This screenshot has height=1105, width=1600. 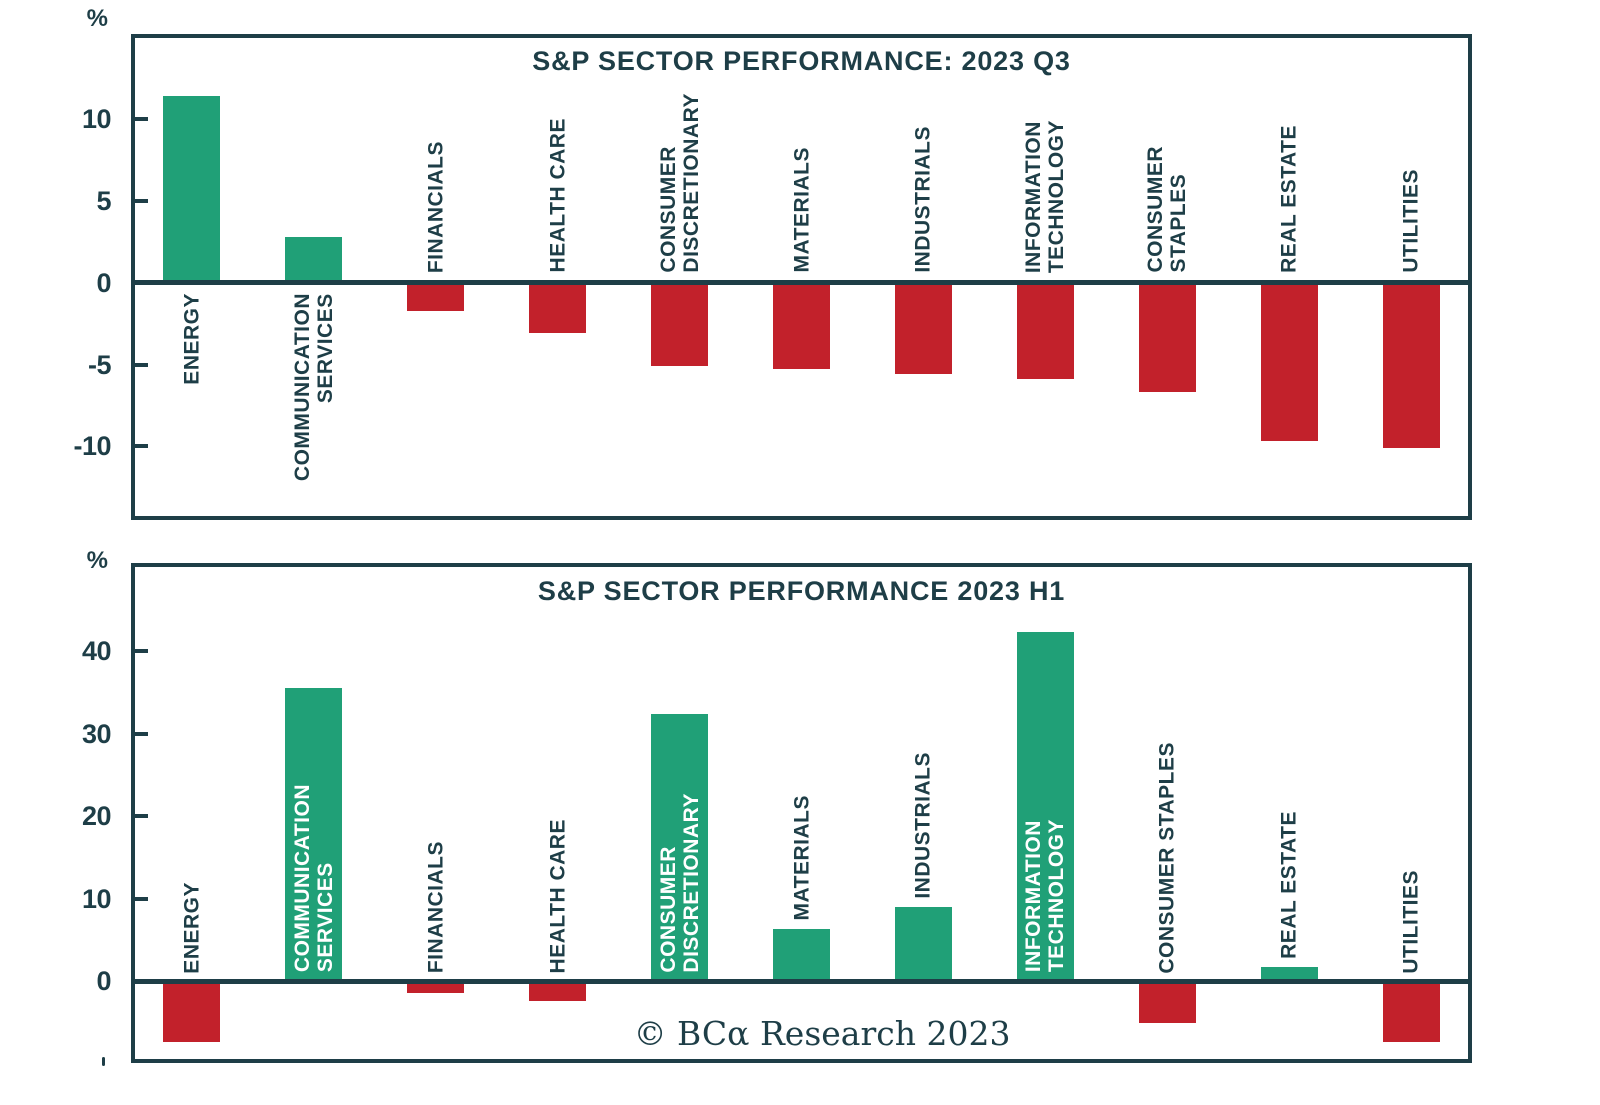 I want to click on top-chart-y-tick-label: 5, so click(x=103, y=200).